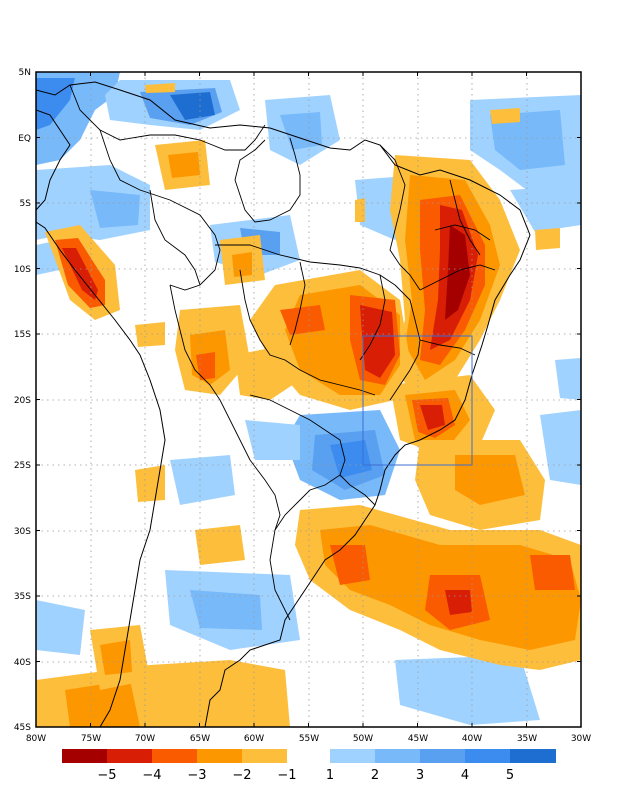 The image size is (618, 800). What do you see at coordinates (418, 739) in the screenshot?
I see `lon-label-45w: 45W` at bounding box center [418, 739].